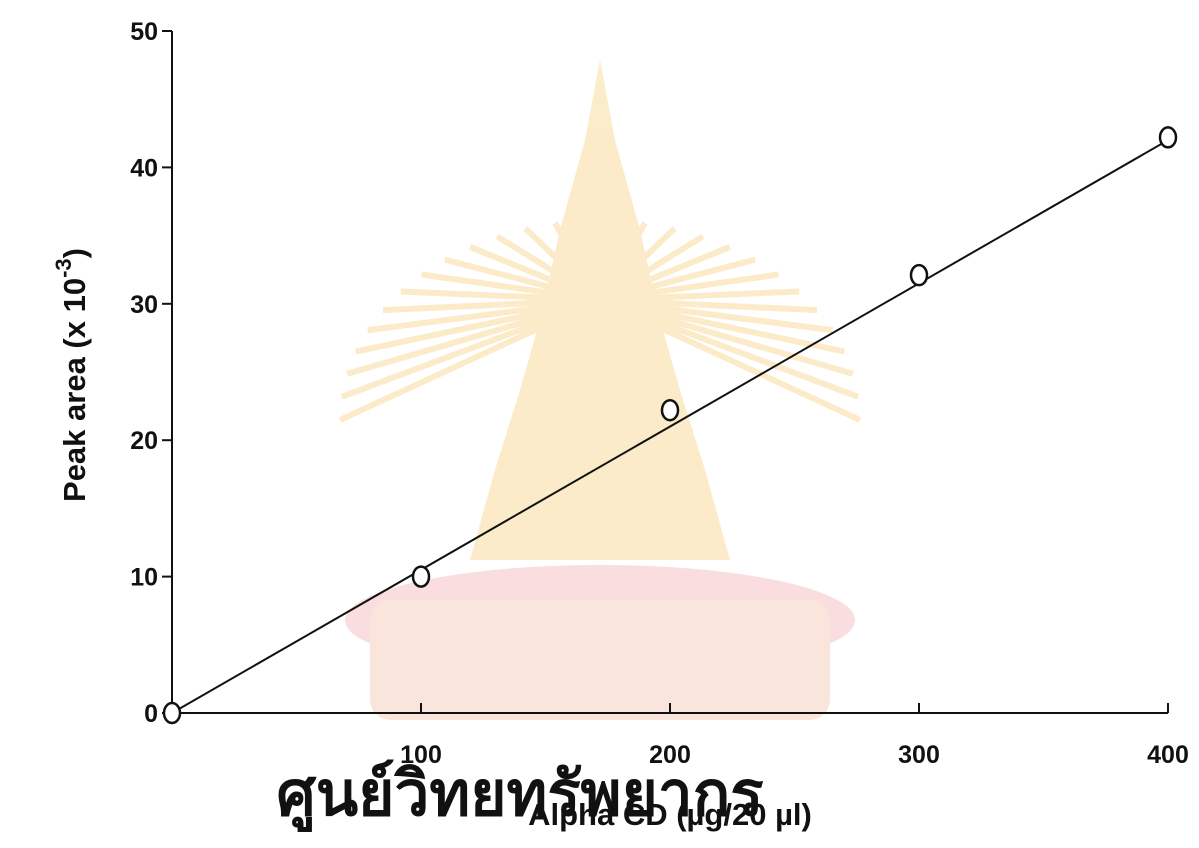 This screenshot has width=1199, height=848. What do you see at coordinates (519, 794) in the screenshot?
I see `watermark-text: ศูนย์วิทยทรัพยากร` at bounding box center [519, 794].